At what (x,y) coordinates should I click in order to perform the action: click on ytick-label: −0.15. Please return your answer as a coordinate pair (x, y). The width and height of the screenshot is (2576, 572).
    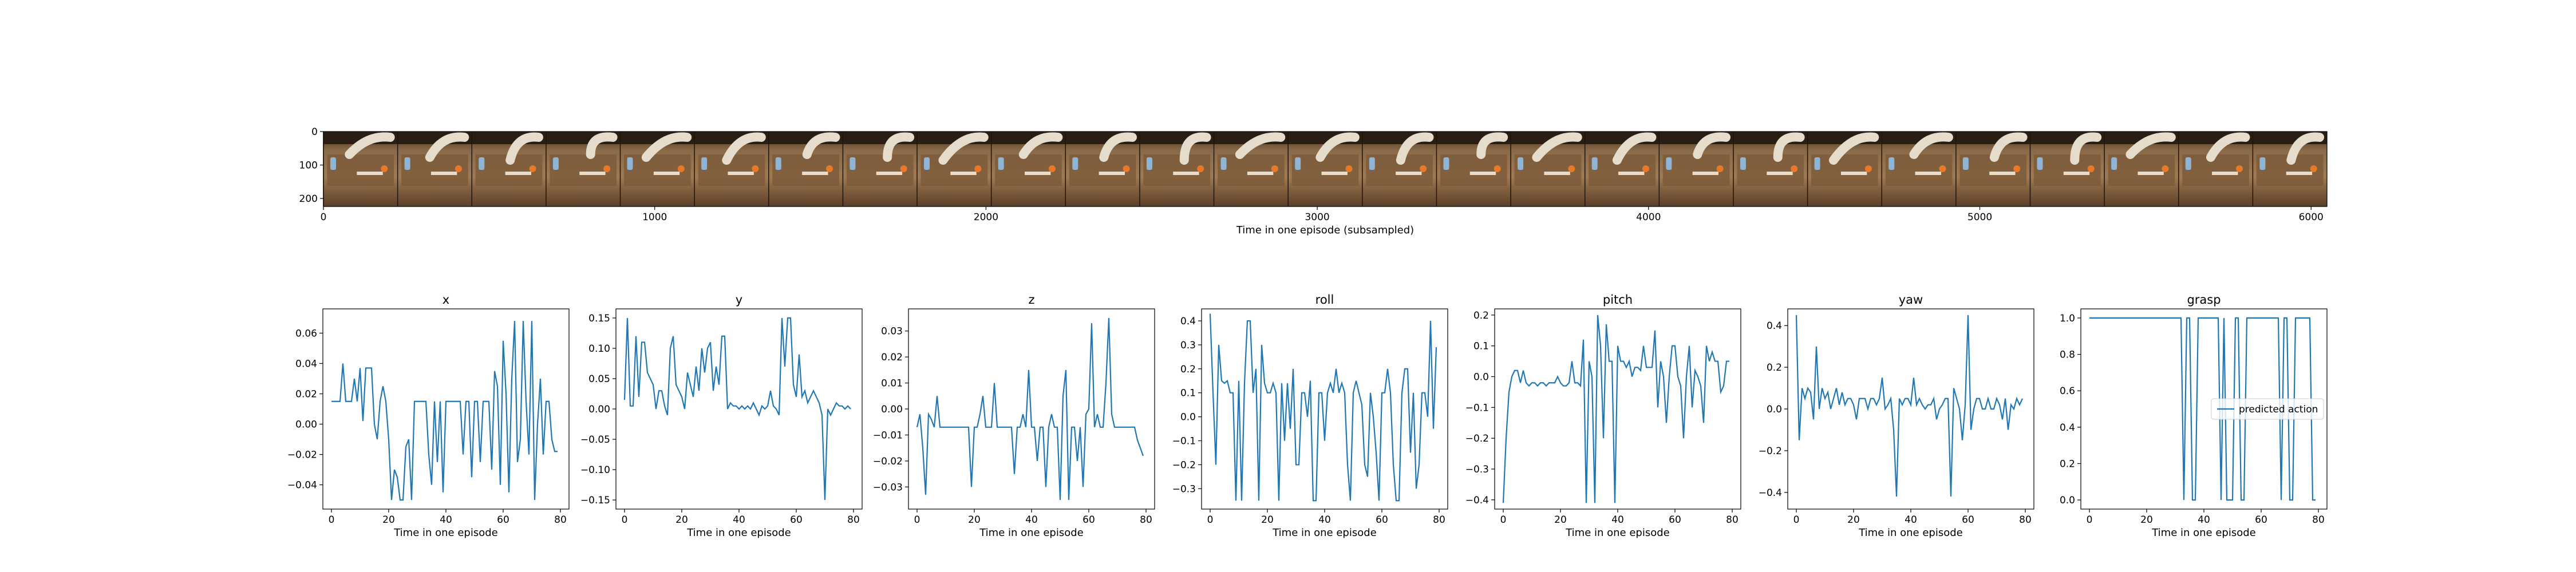
    Looking at the image, I should click on (595, 500).